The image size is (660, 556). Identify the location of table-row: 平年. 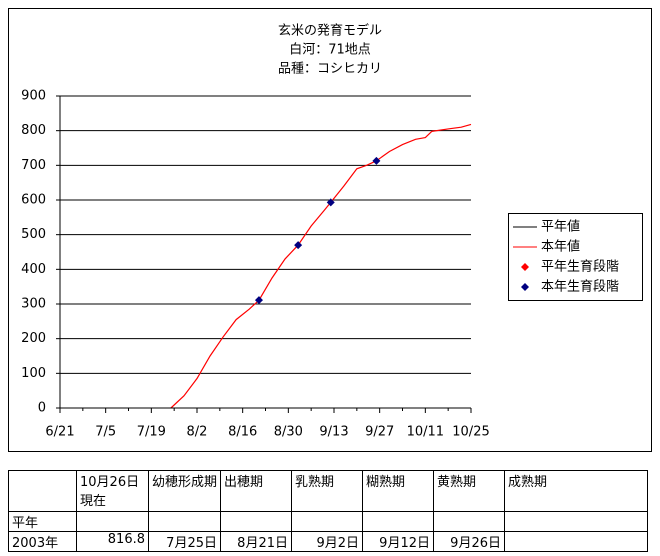
(328, 521).